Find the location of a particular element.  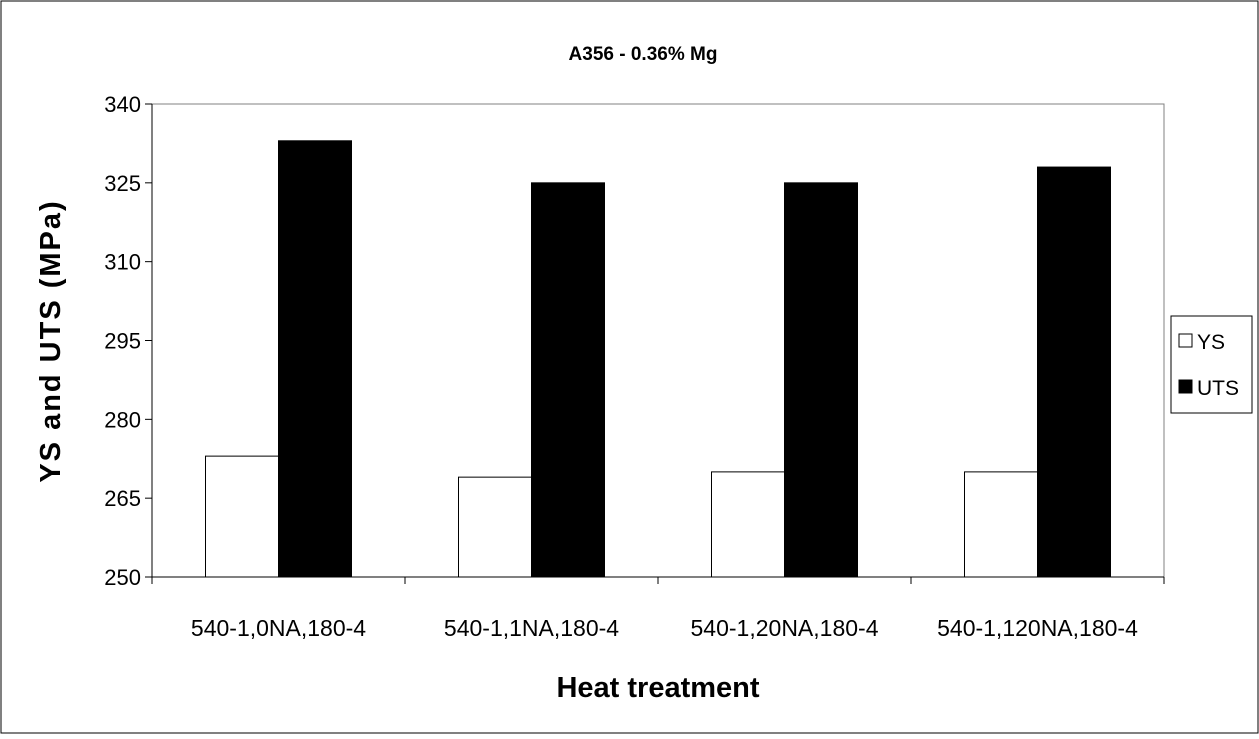

chart-title: A356 - 0.36% Mg is located at coordinates (643, 54).